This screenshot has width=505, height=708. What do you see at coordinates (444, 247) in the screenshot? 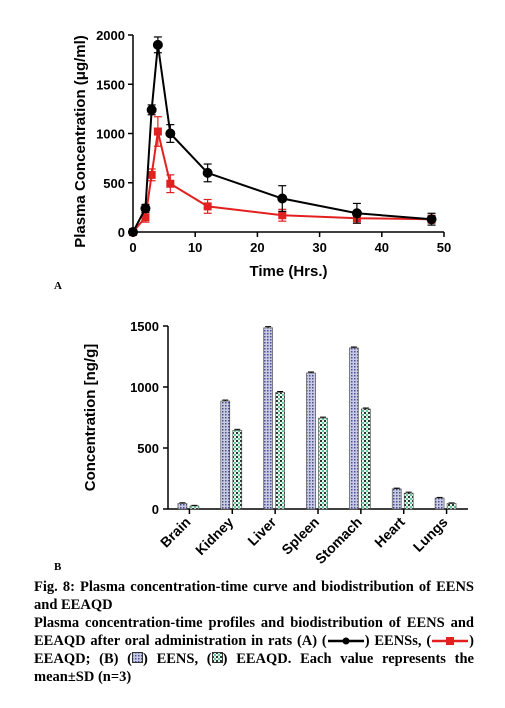
I see `x-tick-label: 50` at bounding box center [444, 247].